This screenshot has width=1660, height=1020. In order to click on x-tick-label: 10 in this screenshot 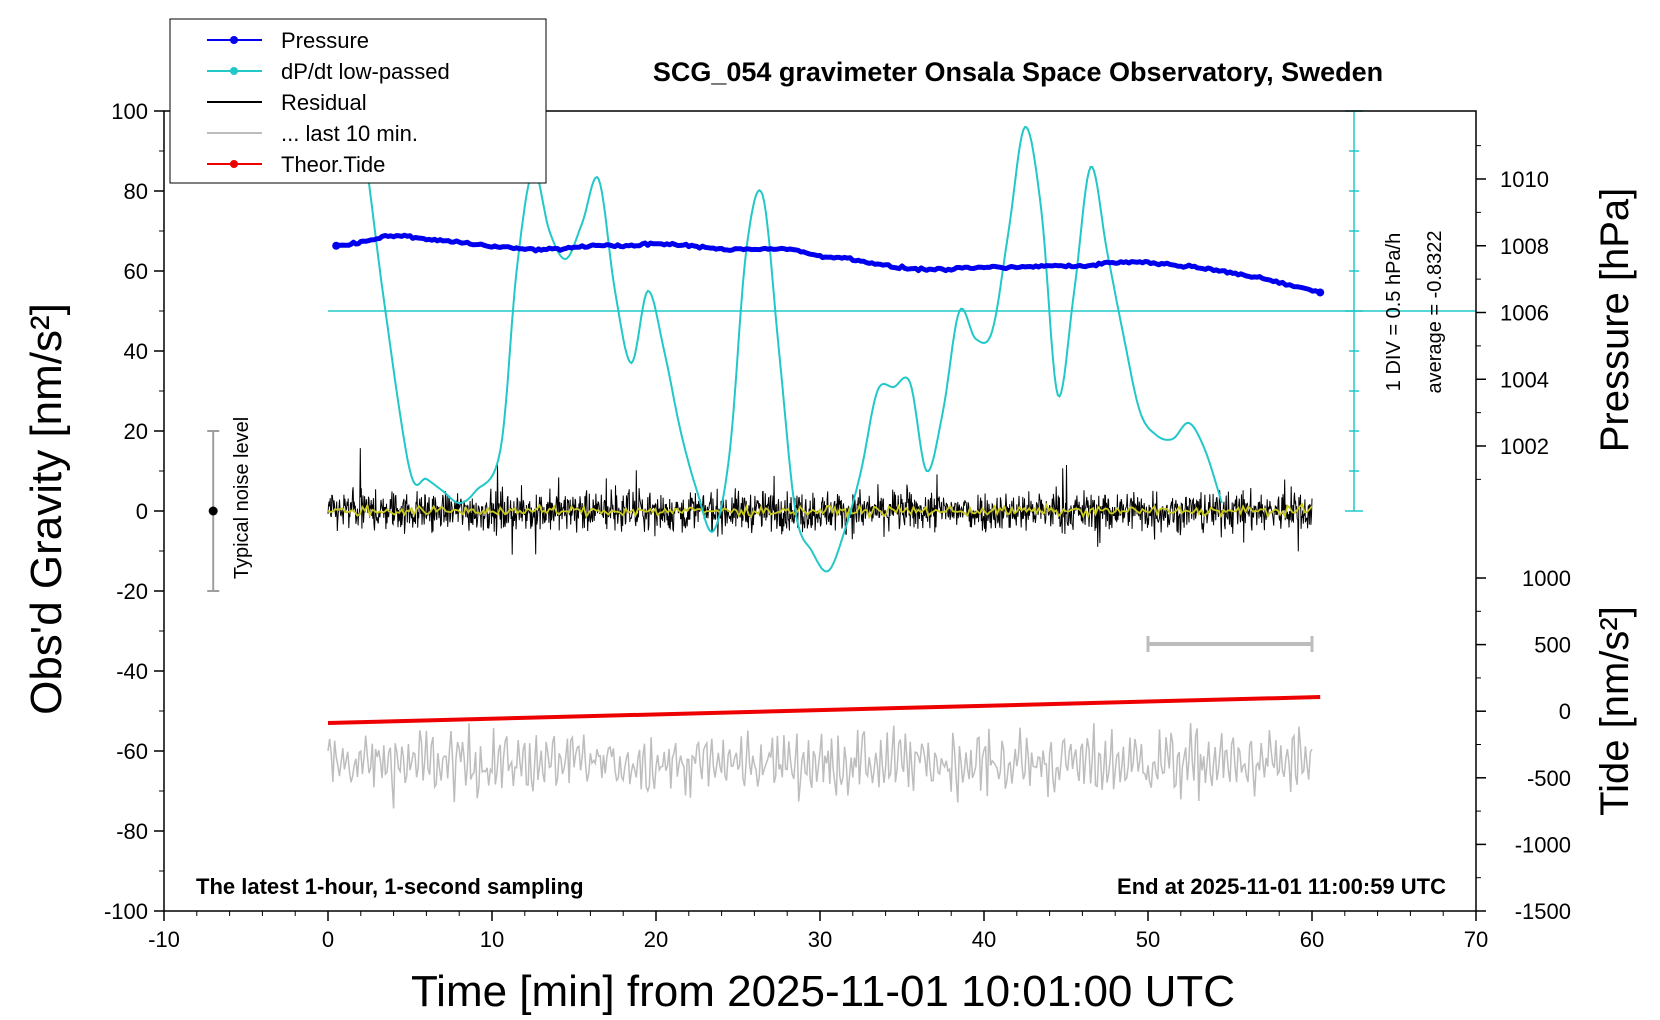, I will do `click(492, 939)`.